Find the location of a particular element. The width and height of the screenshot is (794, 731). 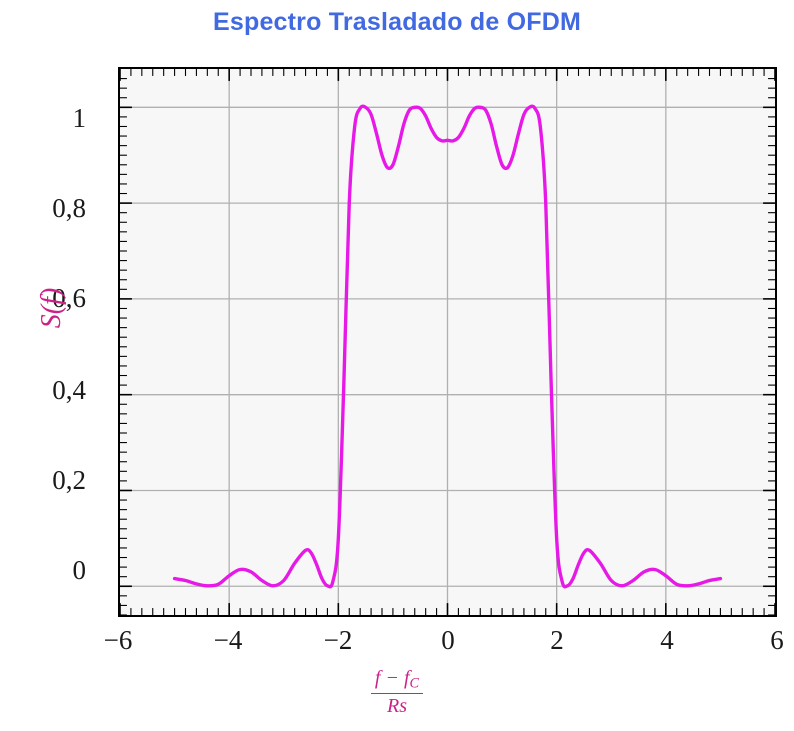

x-axis-label-numerator: f − fC is located at coordinates (397, 680).